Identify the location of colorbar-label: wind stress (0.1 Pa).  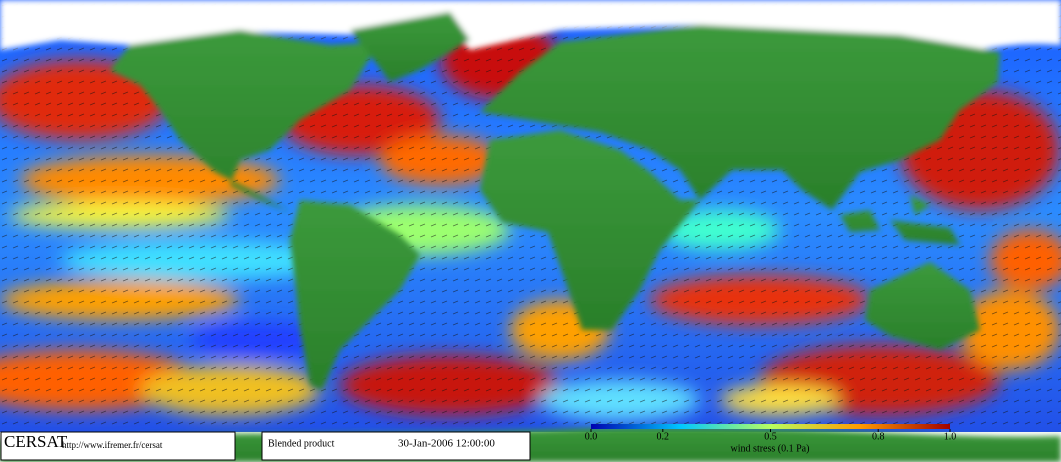
(770, 448).